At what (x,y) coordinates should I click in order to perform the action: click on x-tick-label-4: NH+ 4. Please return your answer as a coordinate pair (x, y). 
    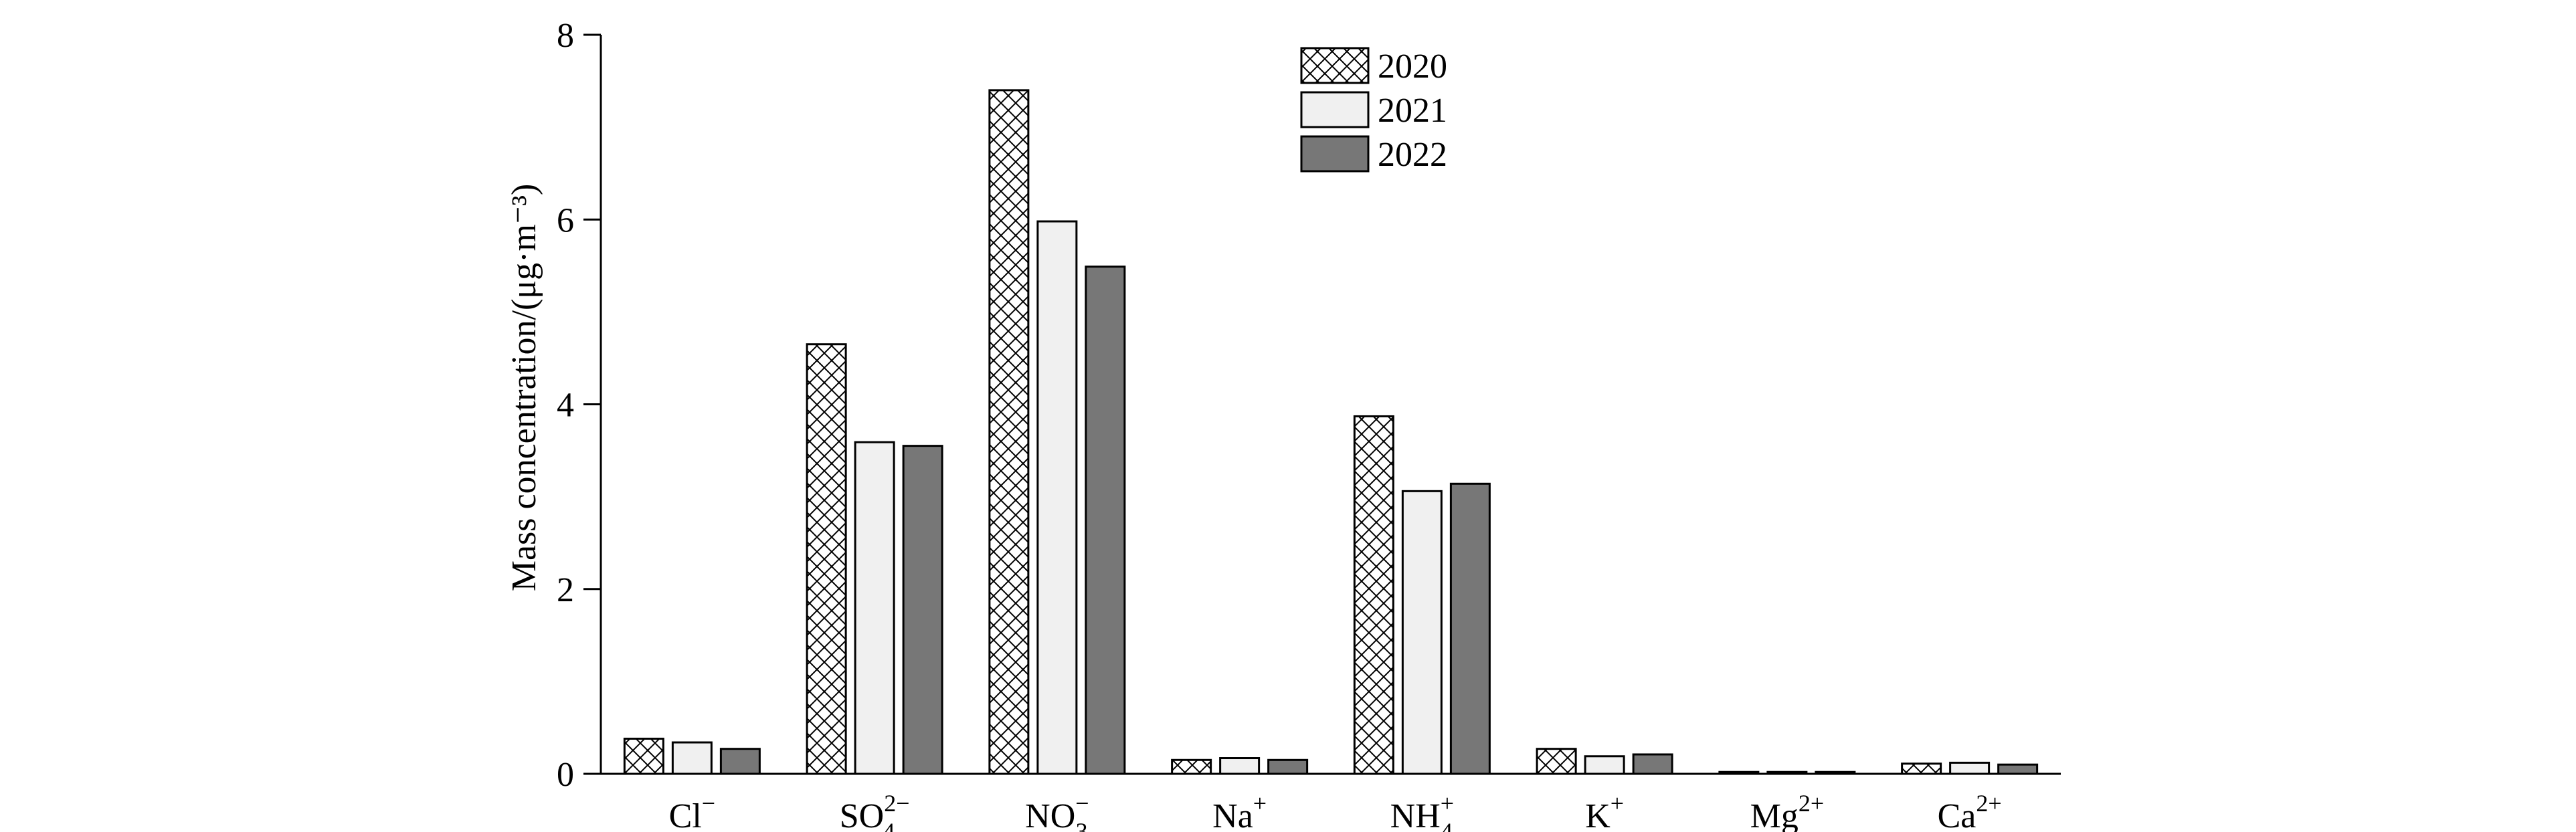
    Looking at the image, I should click on (1422, 811).